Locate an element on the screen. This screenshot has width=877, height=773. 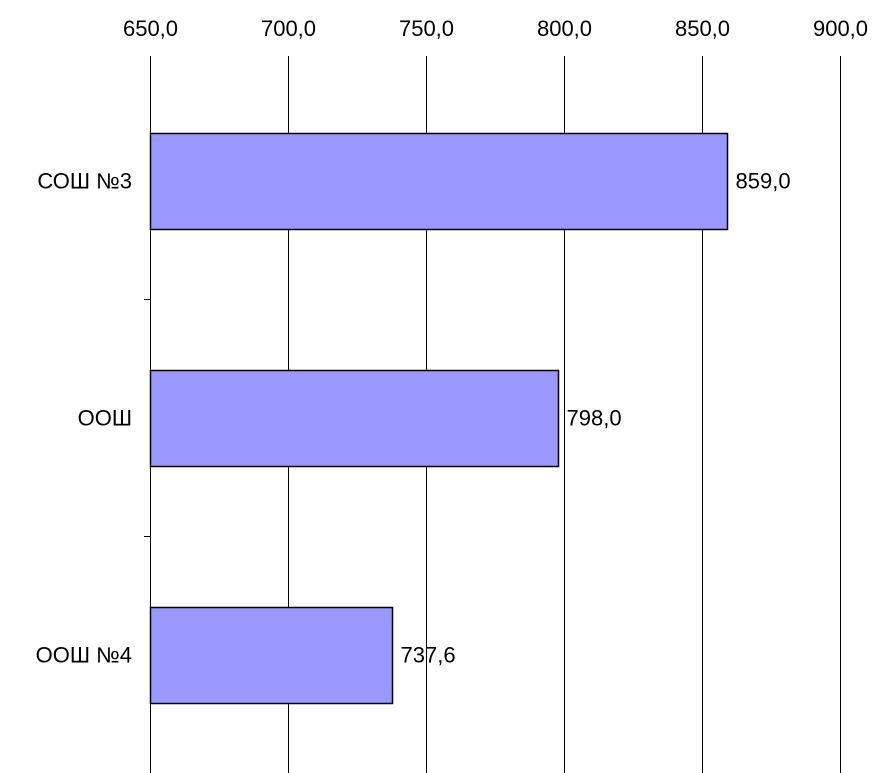
category-labels: СОШ №3 ООШ ООШ №4 is located at coordinates (84, 418).